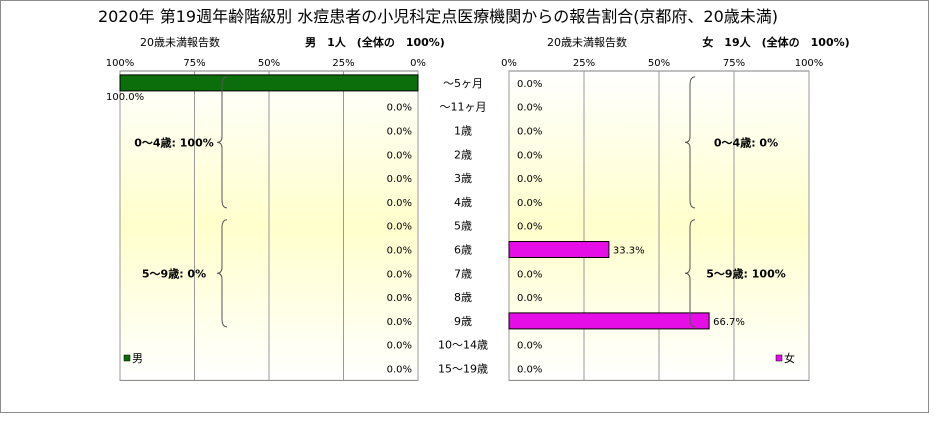 The width and height of the screenshot is (944, 421). What do you see at coordinates (463, 131) in the screenshot?
I see `age-category-label: 1歳` at bounding box center [463, 131].